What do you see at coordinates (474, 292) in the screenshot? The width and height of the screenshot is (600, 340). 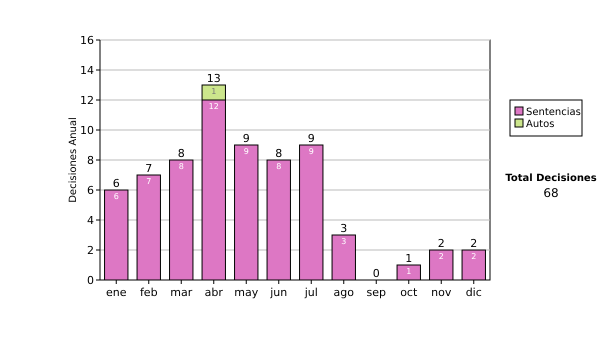 I see `x-tick-label: dic` at bounding box center [474, 292].